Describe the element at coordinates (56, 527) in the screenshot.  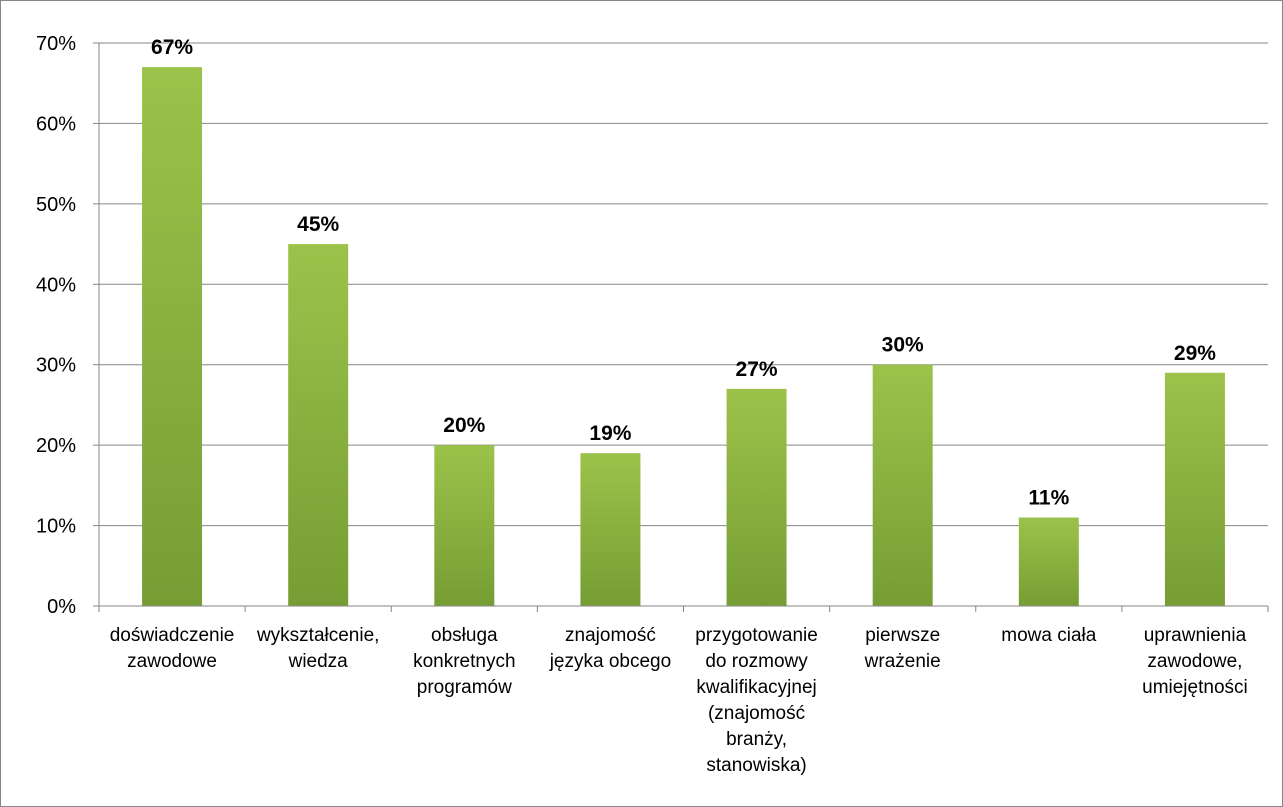
I see `y-tick-label: 10%` at that location.